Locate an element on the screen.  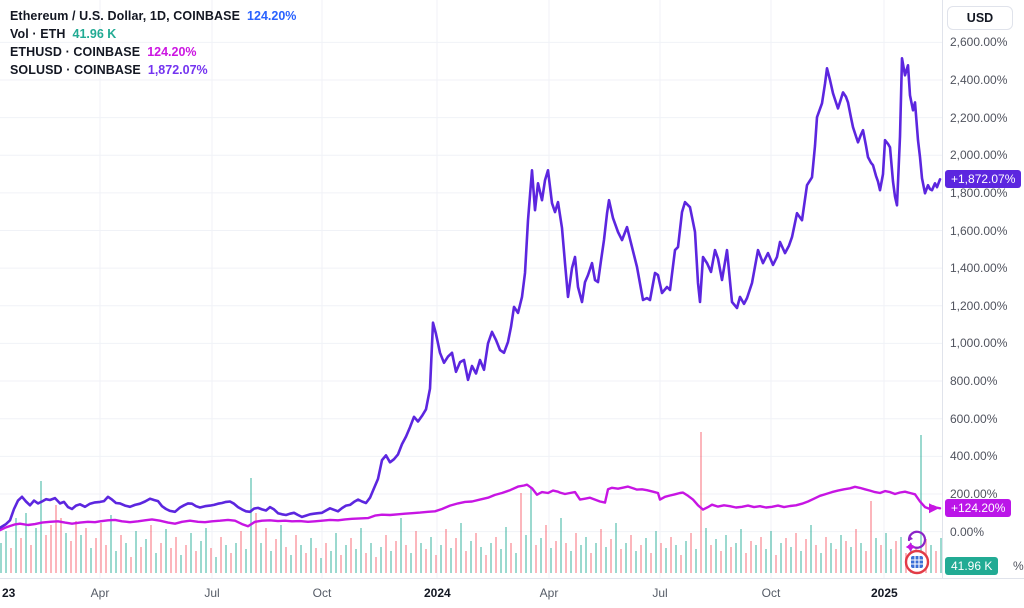
sync-sparkle-icon is located at coordinates (916, 540).